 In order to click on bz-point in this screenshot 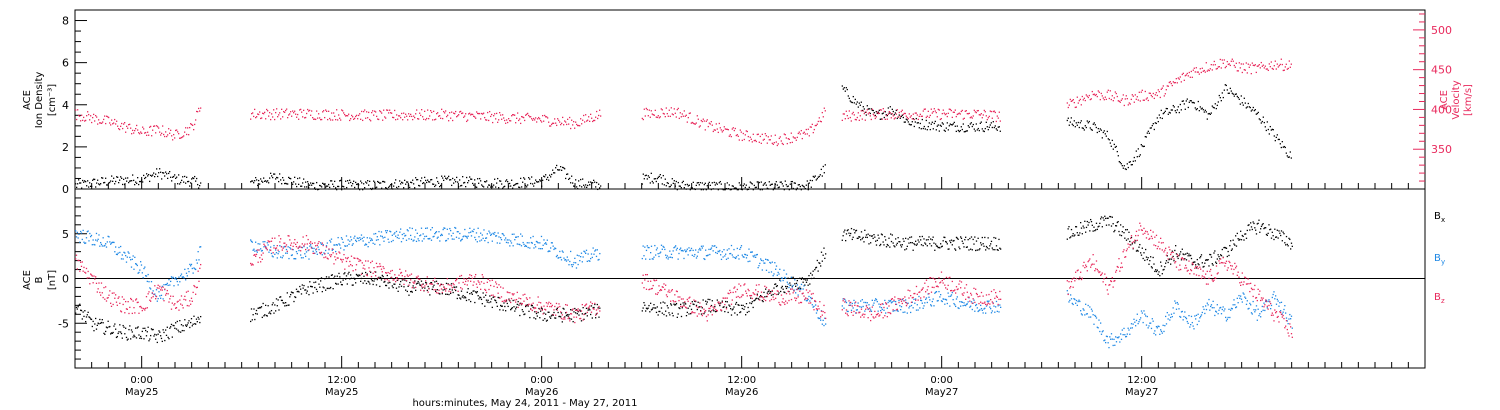, I will do `click(331, 255)`.